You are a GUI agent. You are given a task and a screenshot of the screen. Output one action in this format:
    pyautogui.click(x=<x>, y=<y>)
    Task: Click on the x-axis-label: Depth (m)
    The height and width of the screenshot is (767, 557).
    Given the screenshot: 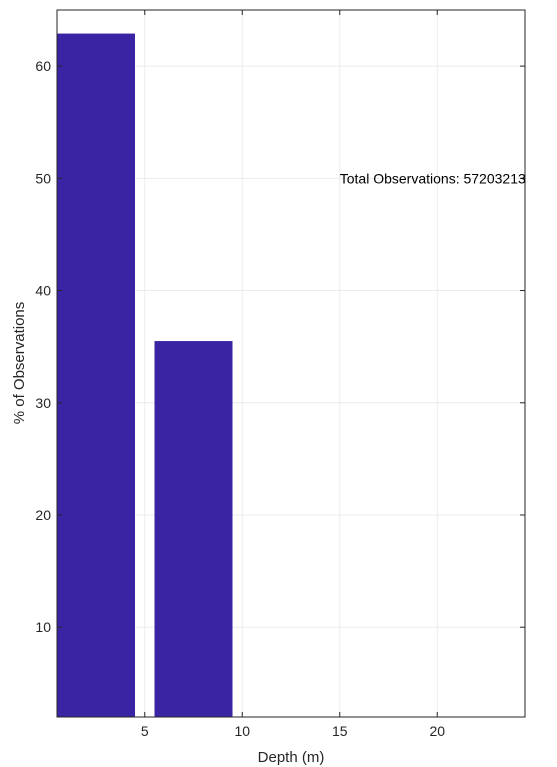 What is the action you would take?
    pyautogui.click(x=291, y=757)
    